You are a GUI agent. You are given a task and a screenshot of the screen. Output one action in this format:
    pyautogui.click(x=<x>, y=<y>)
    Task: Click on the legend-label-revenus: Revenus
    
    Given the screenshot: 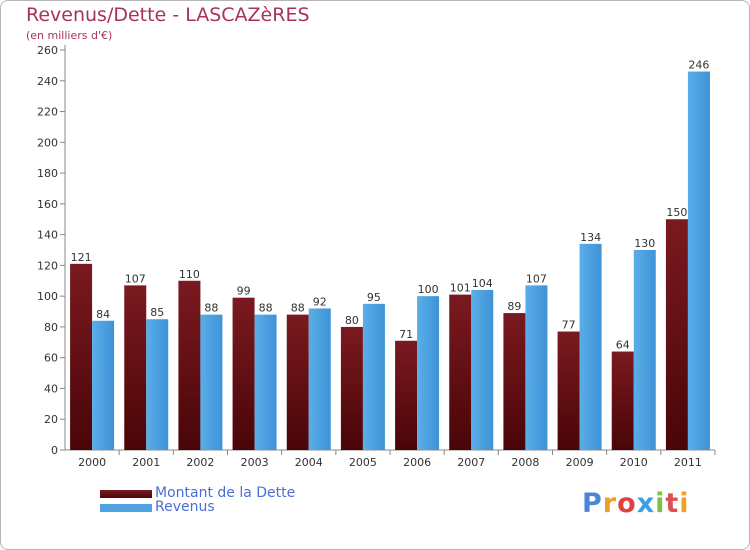 What is the action you would take?
    pyautogui.click(x=185, y=507)
    